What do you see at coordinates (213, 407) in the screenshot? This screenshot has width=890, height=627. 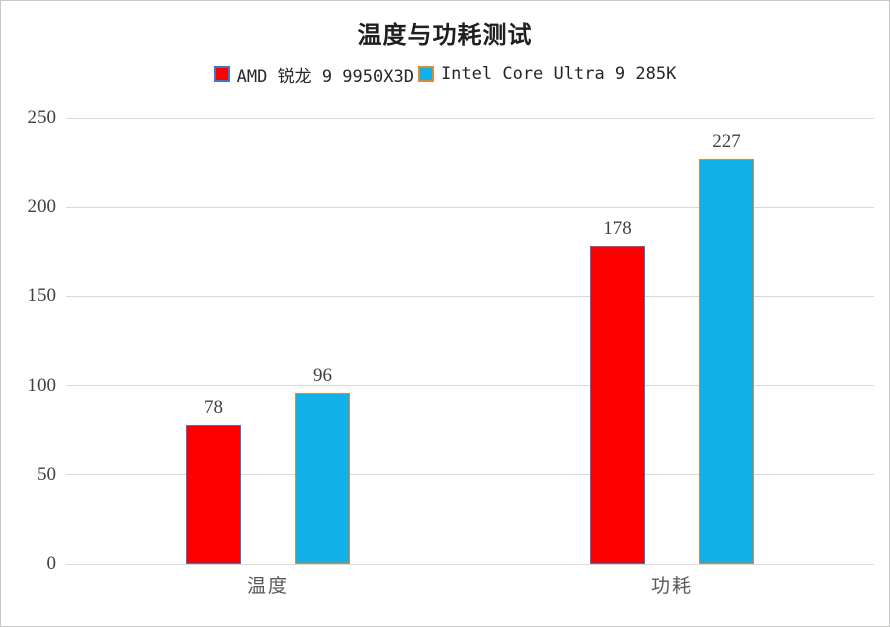 I see `value-label-温度-amd: 78` at bounding box center [213, 407].